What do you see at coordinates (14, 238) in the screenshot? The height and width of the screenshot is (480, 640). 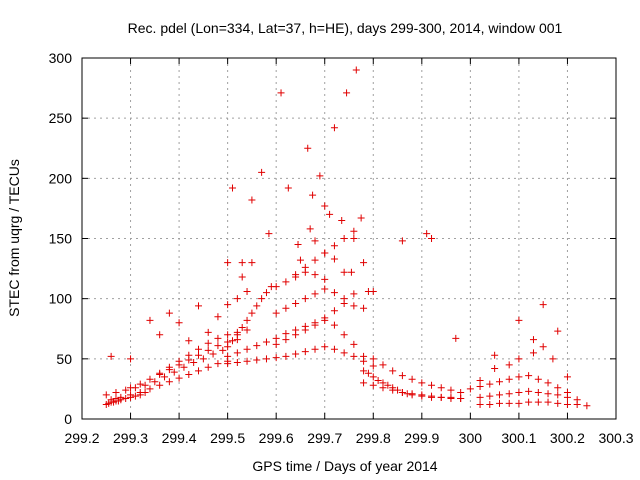 I see `y-axis-label: STEC from uqrg / TECUs` at bounding box center [14, 238].